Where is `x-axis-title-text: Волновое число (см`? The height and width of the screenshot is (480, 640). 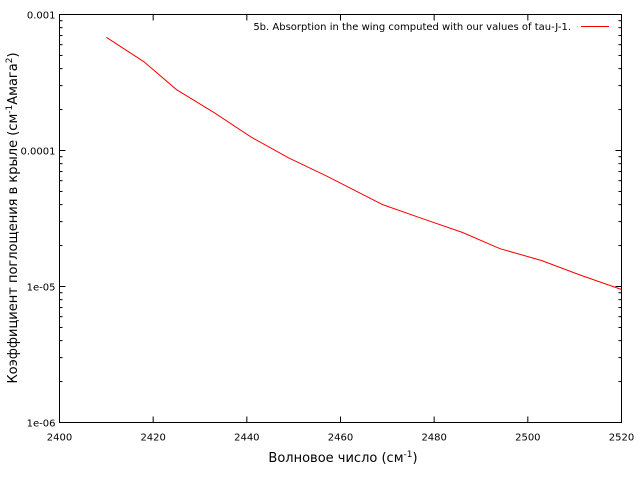 x-axis-title-text: Волновое число (см is located at coordinates (335, 458).